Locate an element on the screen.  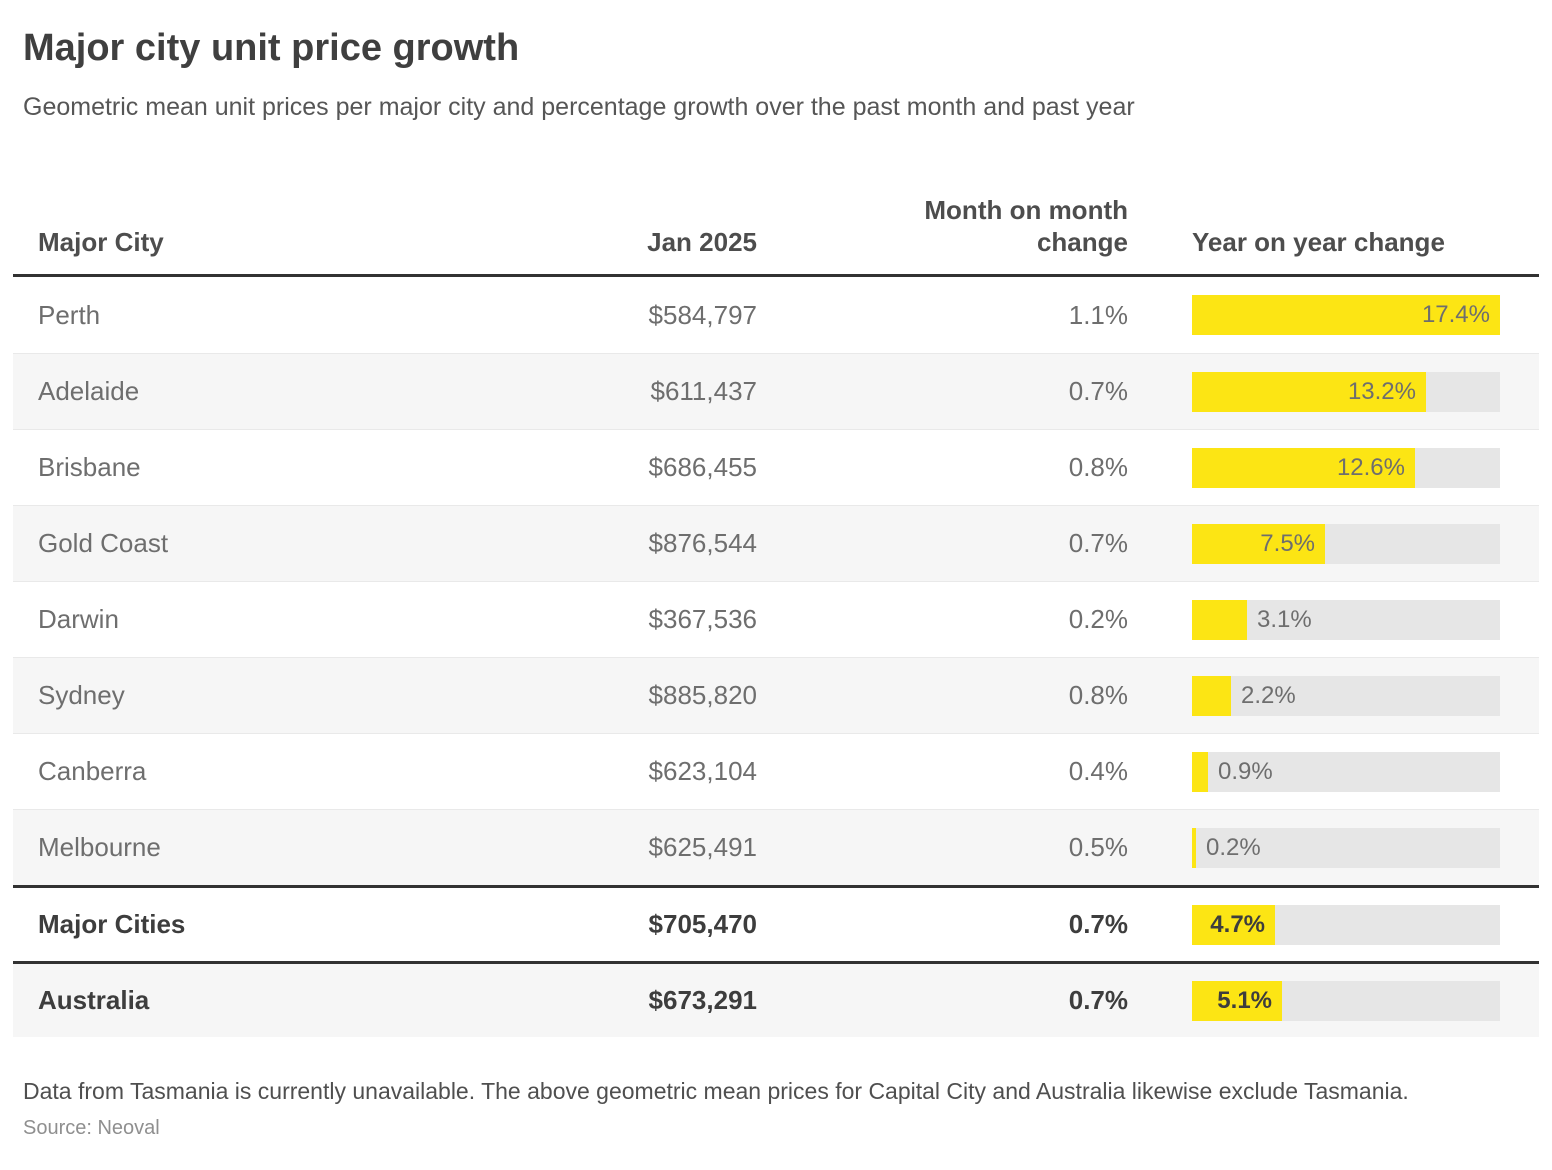
bar-track: 5.1% is located at coordinates (1346, 1000).